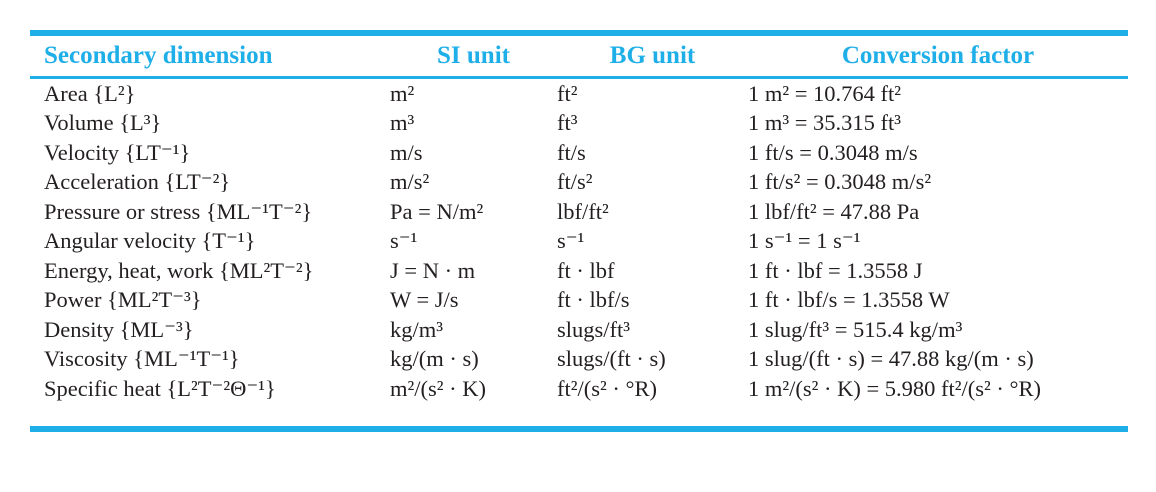 Image resolution: width=1156 pixels, height=492 pixels. Describe the element at coordinates (825, 123) in the screenshot. I see `conversion-factor-cell: 1 m³ = 35.315 ft³` at that location.